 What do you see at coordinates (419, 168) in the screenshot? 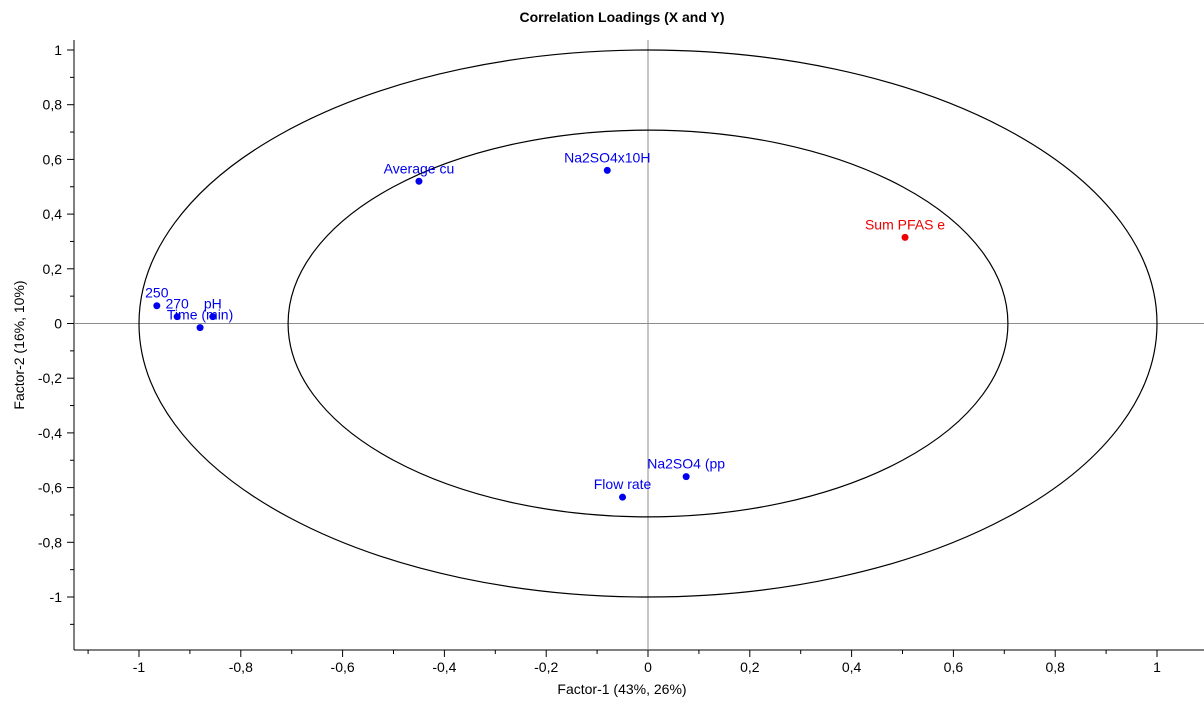
I see `data-point-label: Average cu` at bounding box center [419, 168].